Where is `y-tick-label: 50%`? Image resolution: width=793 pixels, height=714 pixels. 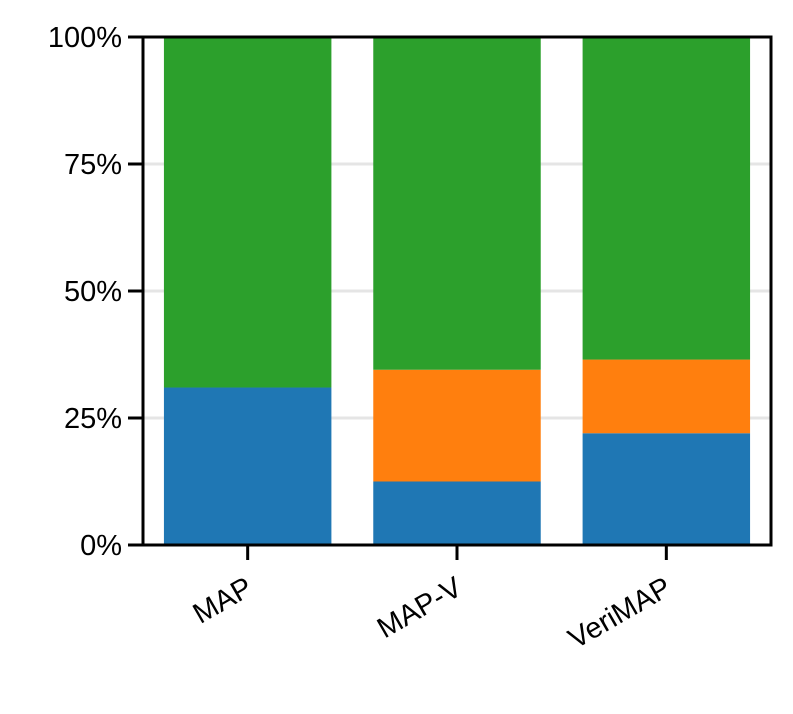
y-tick-label: 50% is located at coordinates (93, 292).